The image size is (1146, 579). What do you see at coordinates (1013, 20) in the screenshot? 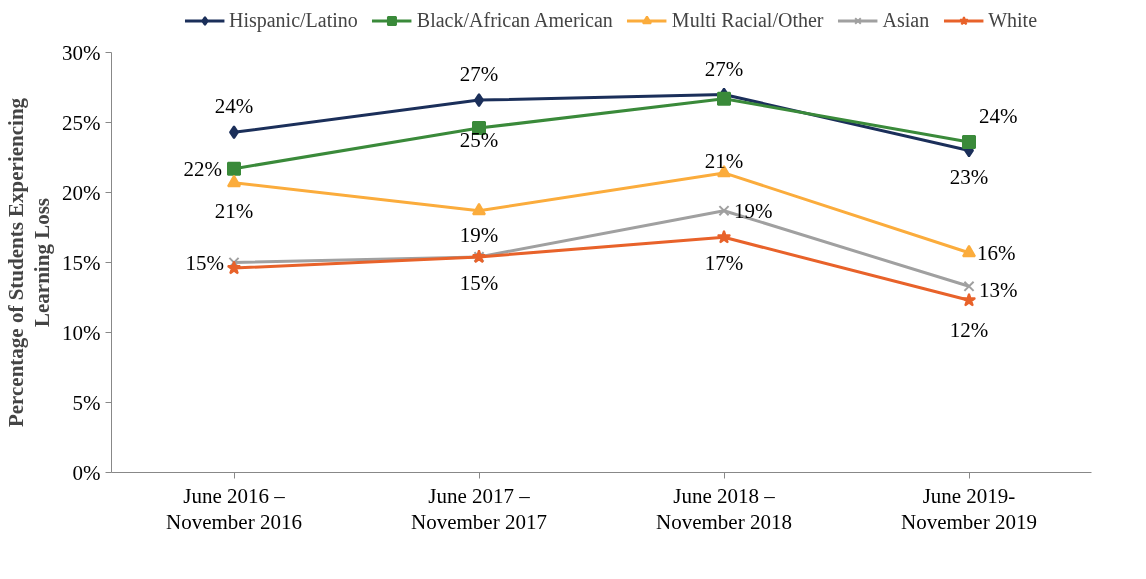
I see `legend-label: White` at bounding box center [1013, 20].